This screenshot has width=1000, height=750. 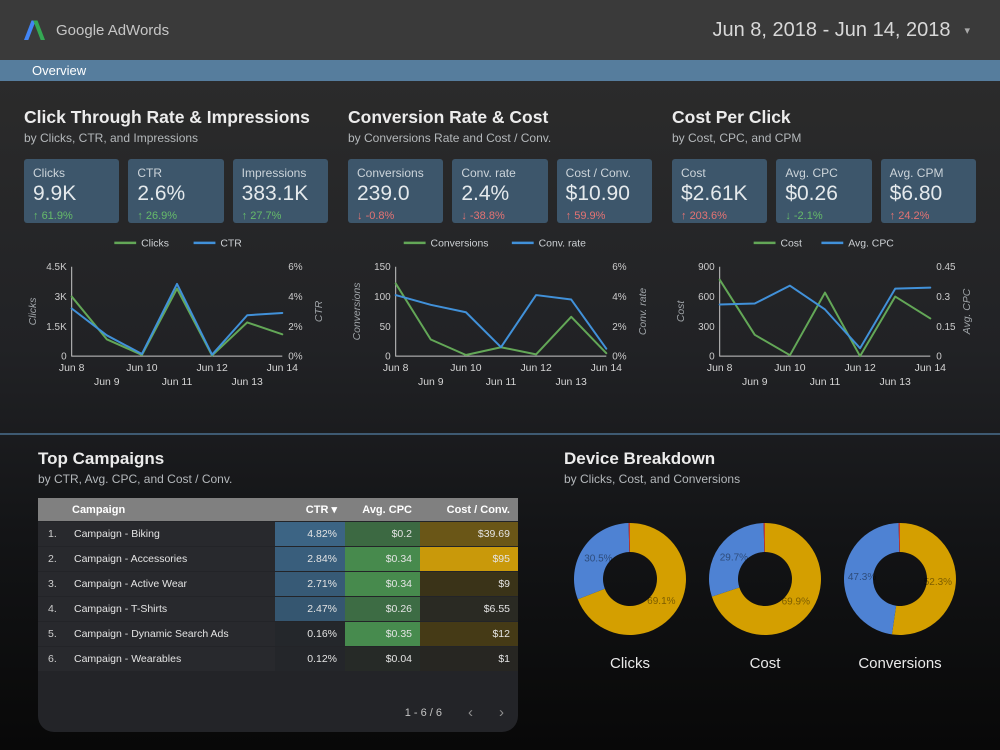 What do you see at coordinates (469, 609) in the screenshot?
I see `cost-per-conv-cell: $6.55` at bounding box center [469, 609].